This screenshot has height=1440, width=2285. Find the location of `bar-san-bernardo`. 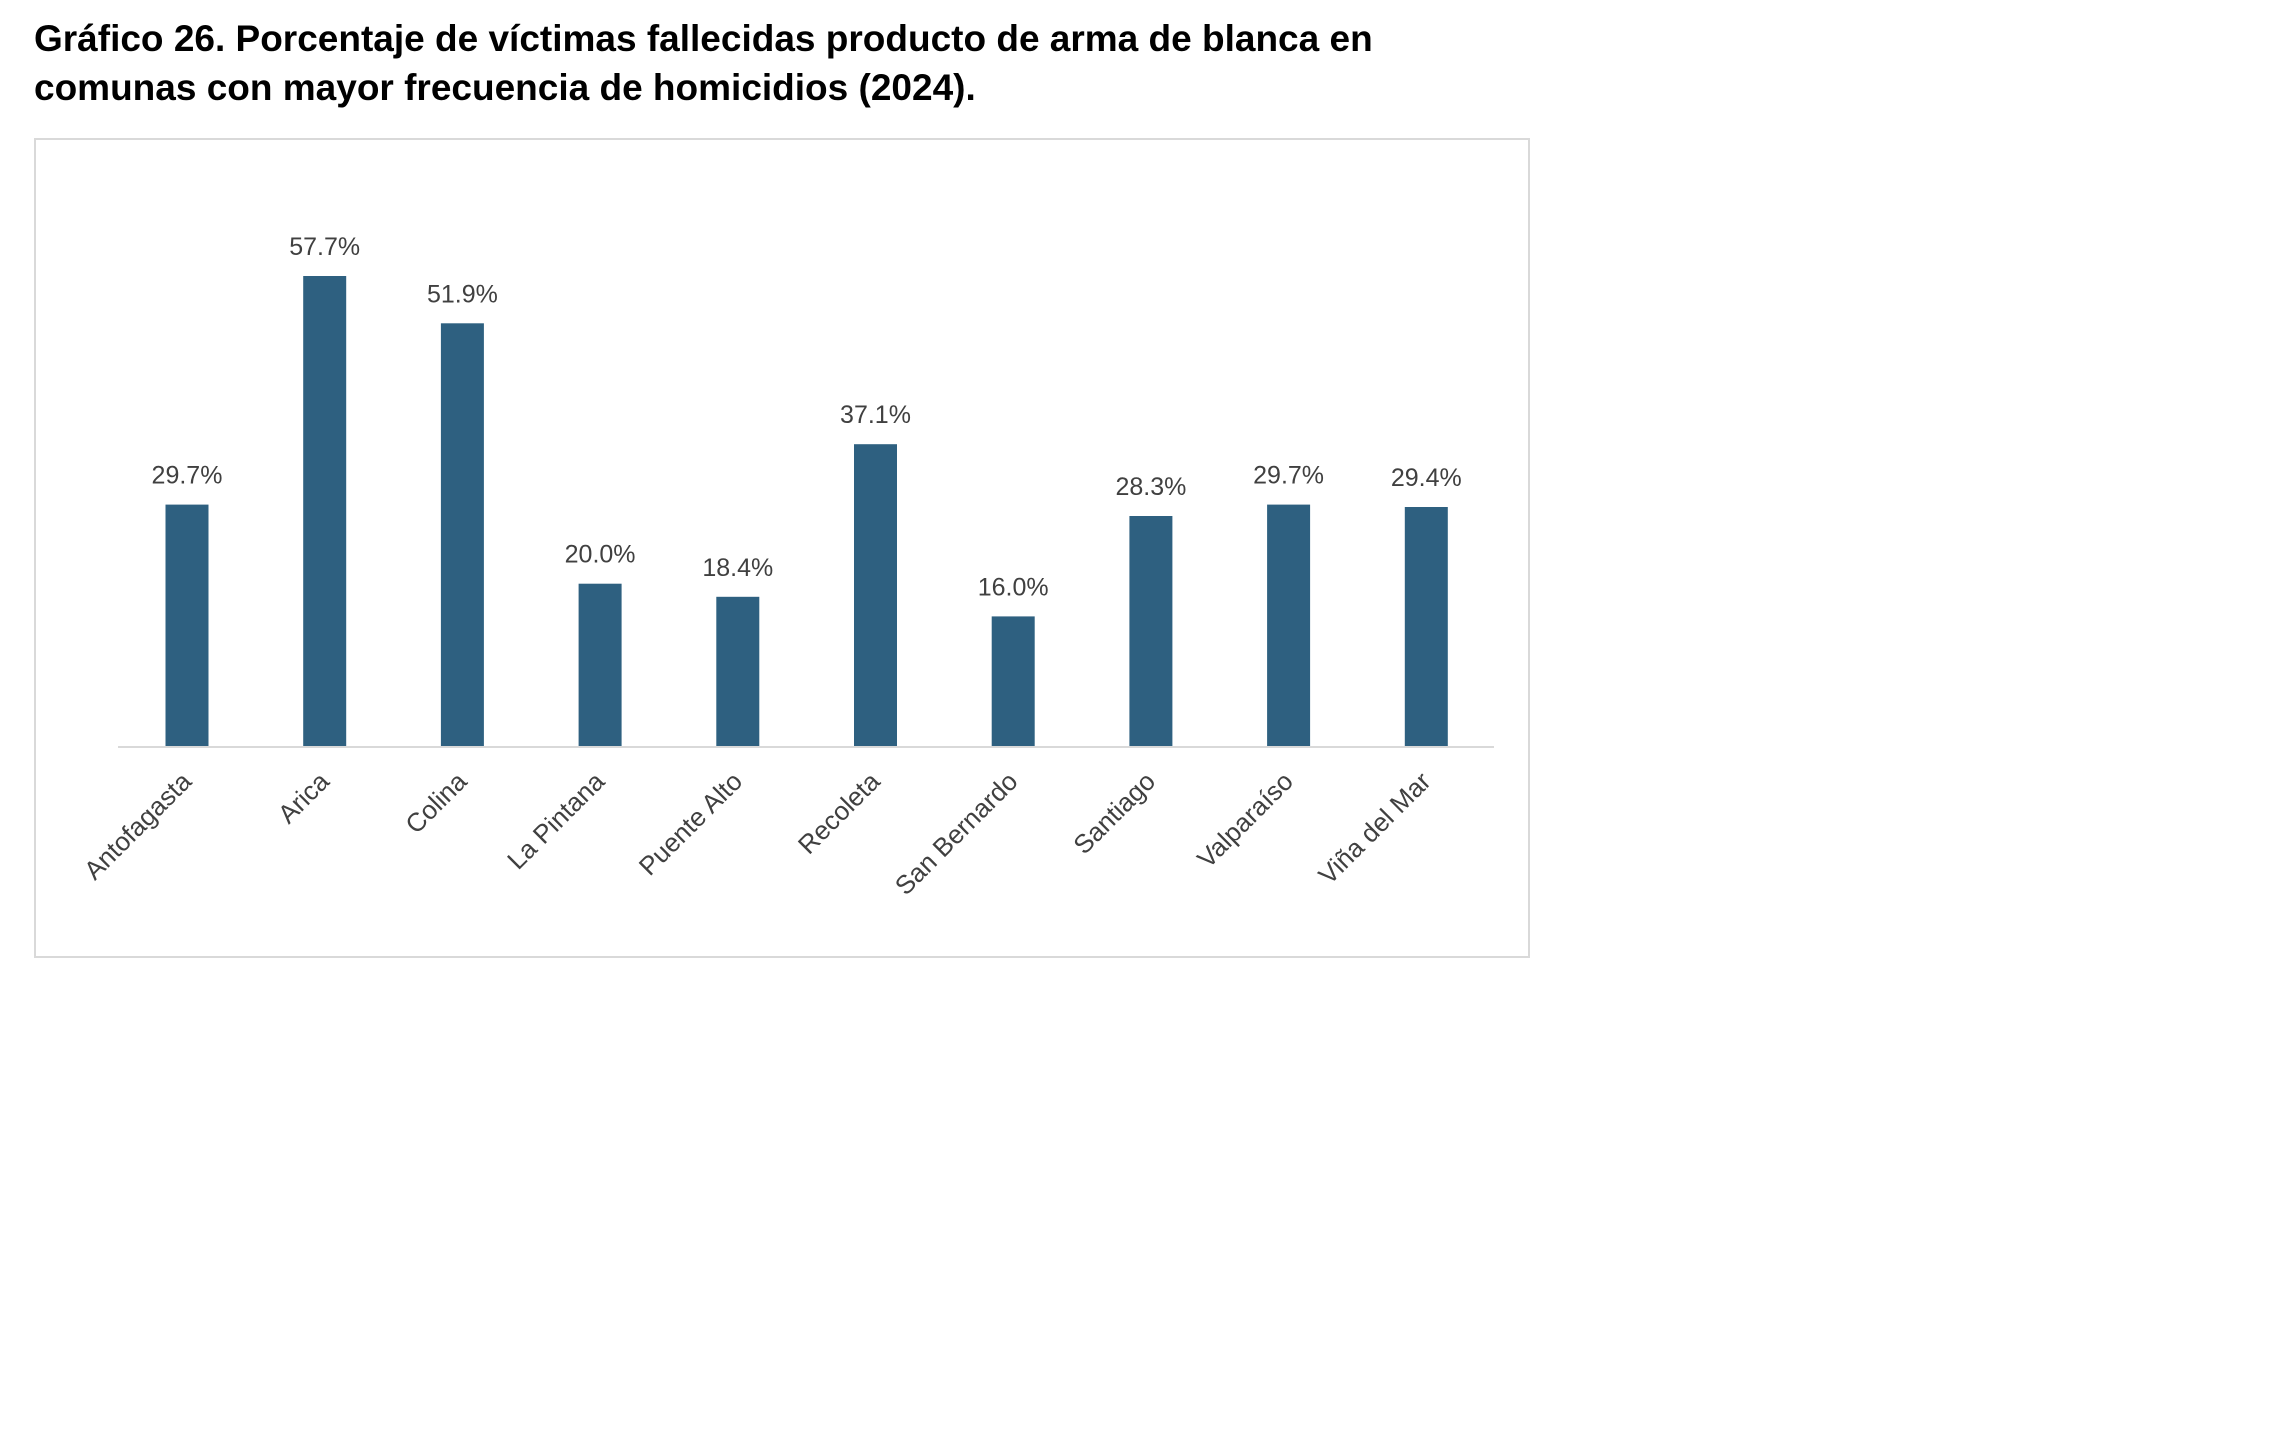

bar-san-bernardo is located at coordinates (1013, 681).